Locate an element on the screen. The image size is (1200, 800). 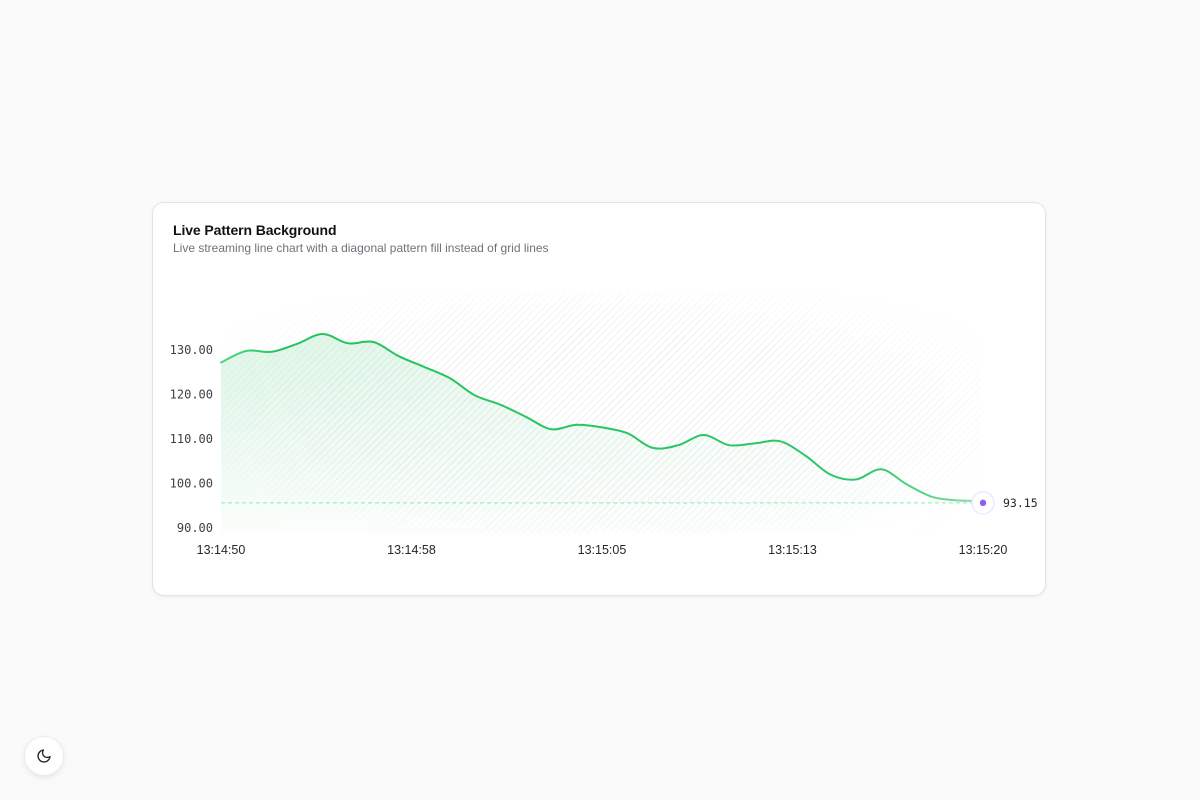
current-point is located at coordinates (983, 503).